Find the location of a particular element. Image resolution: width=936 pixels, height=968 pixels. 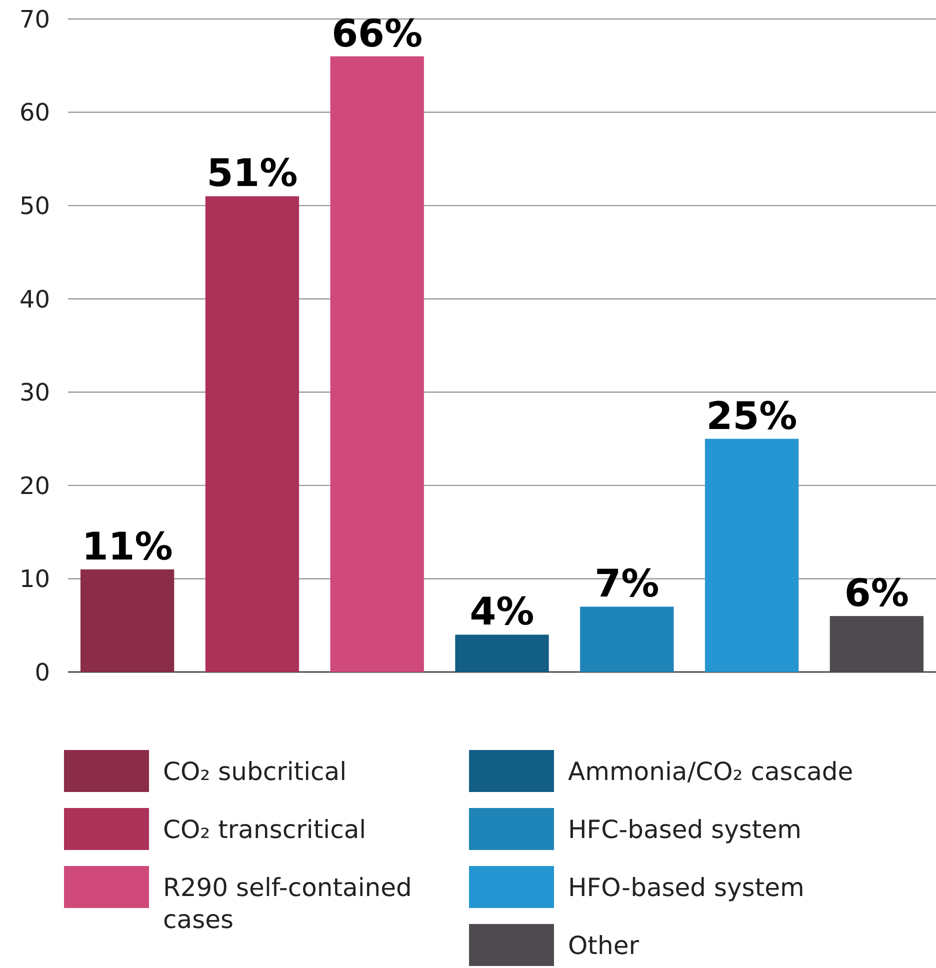

data-label: 6% is located at coordinates (876, 593).